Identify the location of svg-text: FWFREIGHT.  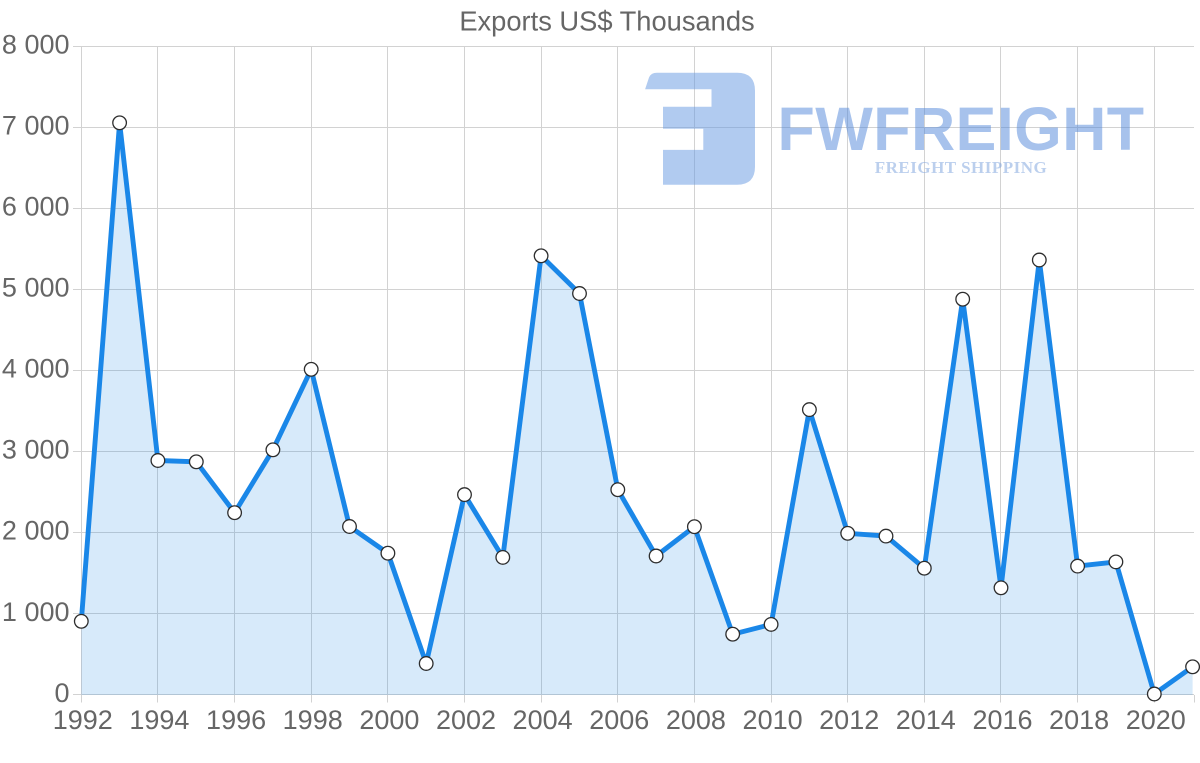
(960, 129).